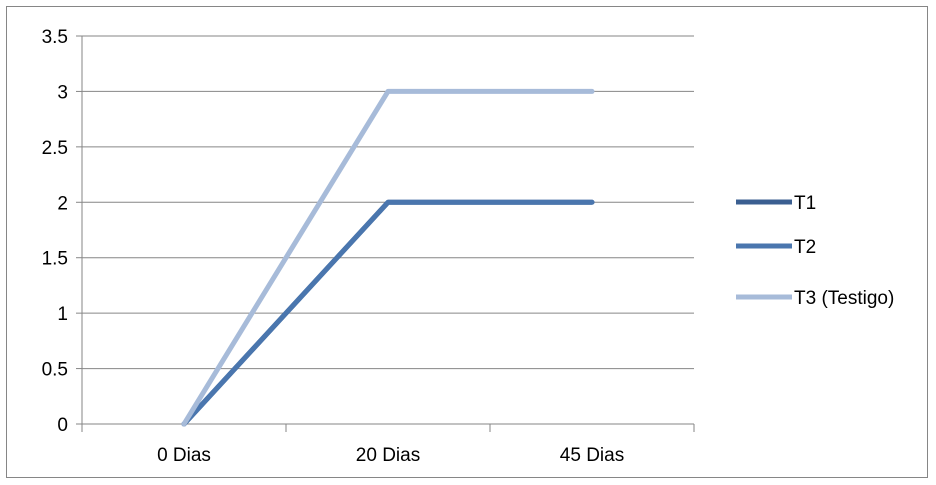  What do you see at coordinates (805, 247) in the screenshot?
I see `legend-label: T2` at bounding box center [805, 247].